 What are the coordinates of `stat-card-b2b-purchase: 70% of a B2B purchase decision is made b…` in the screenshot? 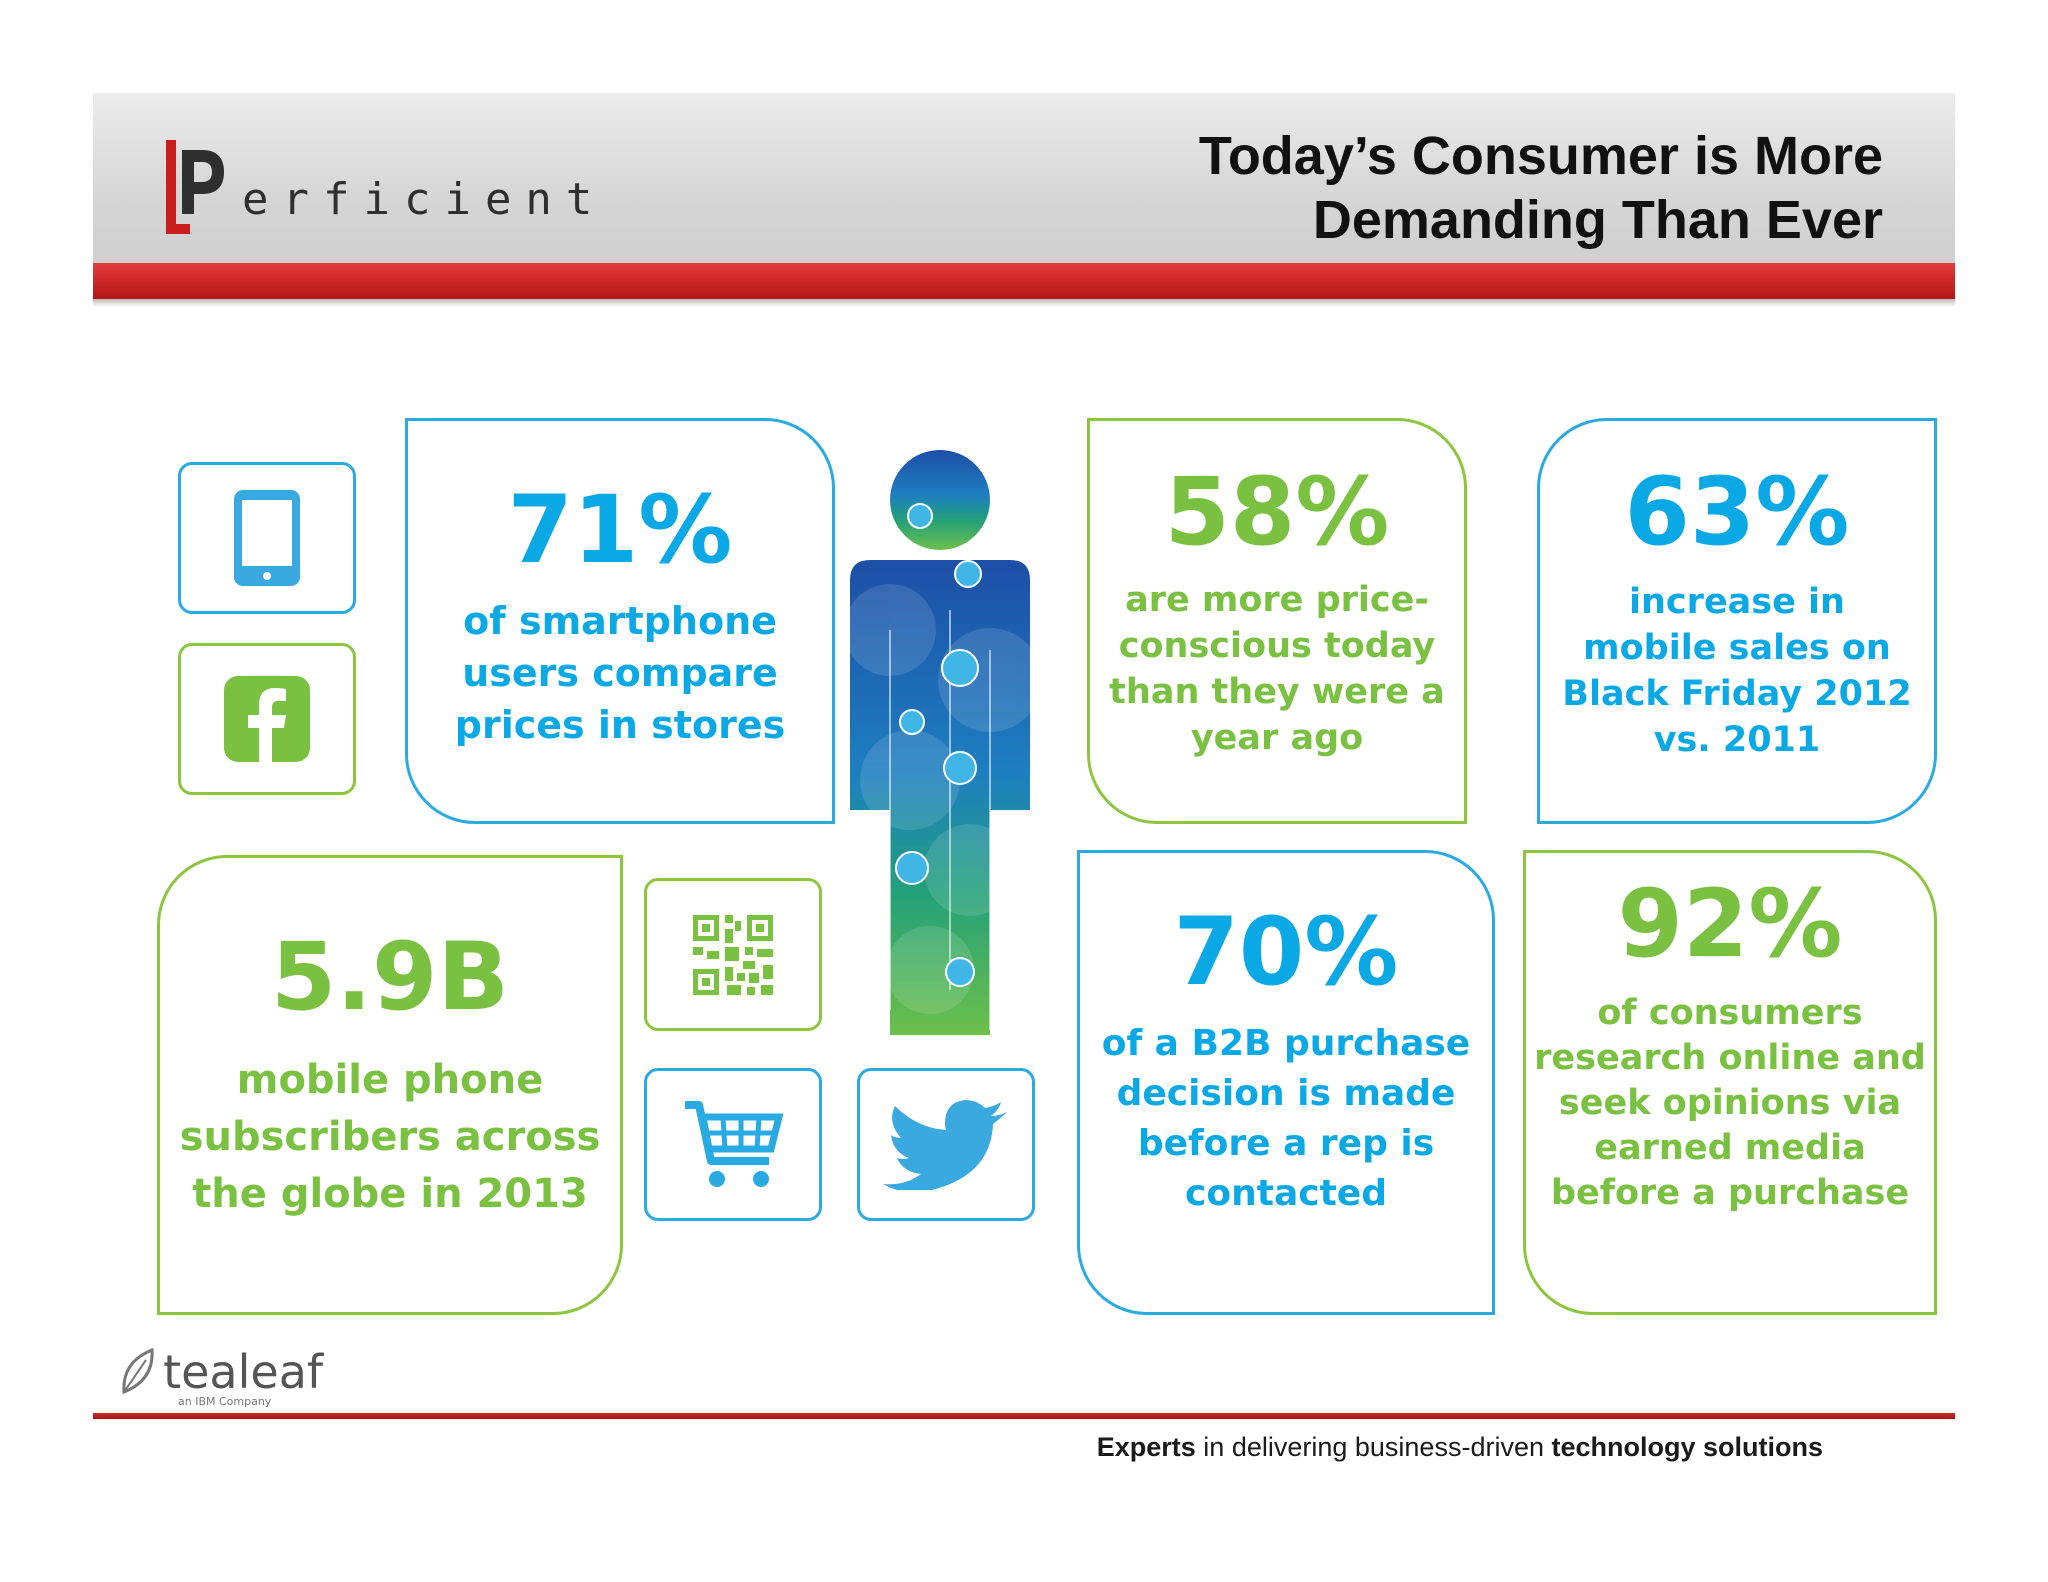 It's located at (1286, 1082).